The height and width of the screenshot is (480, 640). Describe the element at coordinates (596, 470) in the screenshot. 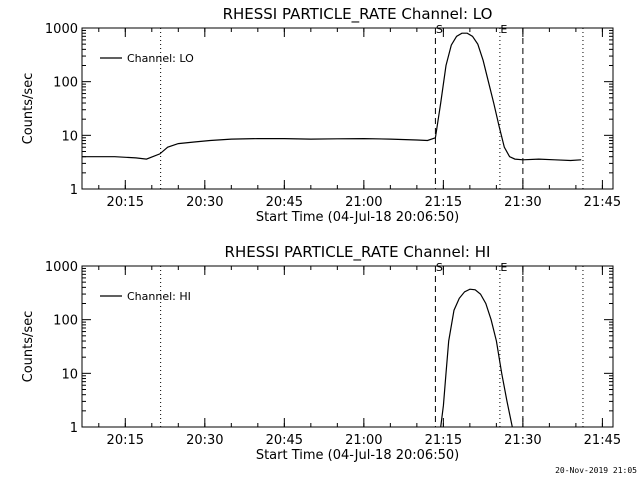

I see `generation-timestamp: 20-Nov-2019 21:05` at that location.